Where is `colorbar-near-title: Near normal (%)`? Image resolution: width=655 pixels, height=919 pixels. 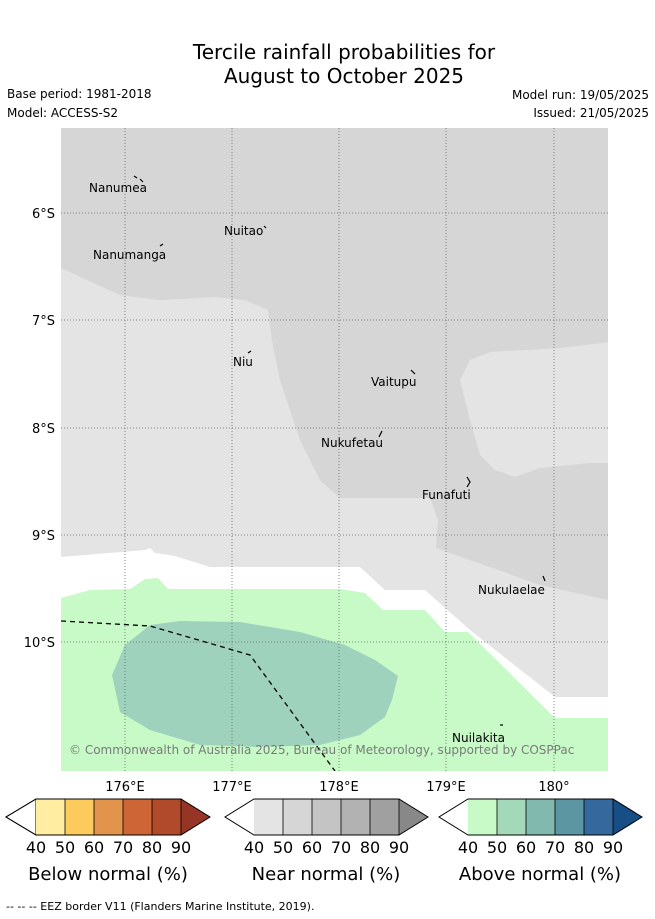
colorbar-near-title: Near normal (%) is located at coordinates (326, 874).